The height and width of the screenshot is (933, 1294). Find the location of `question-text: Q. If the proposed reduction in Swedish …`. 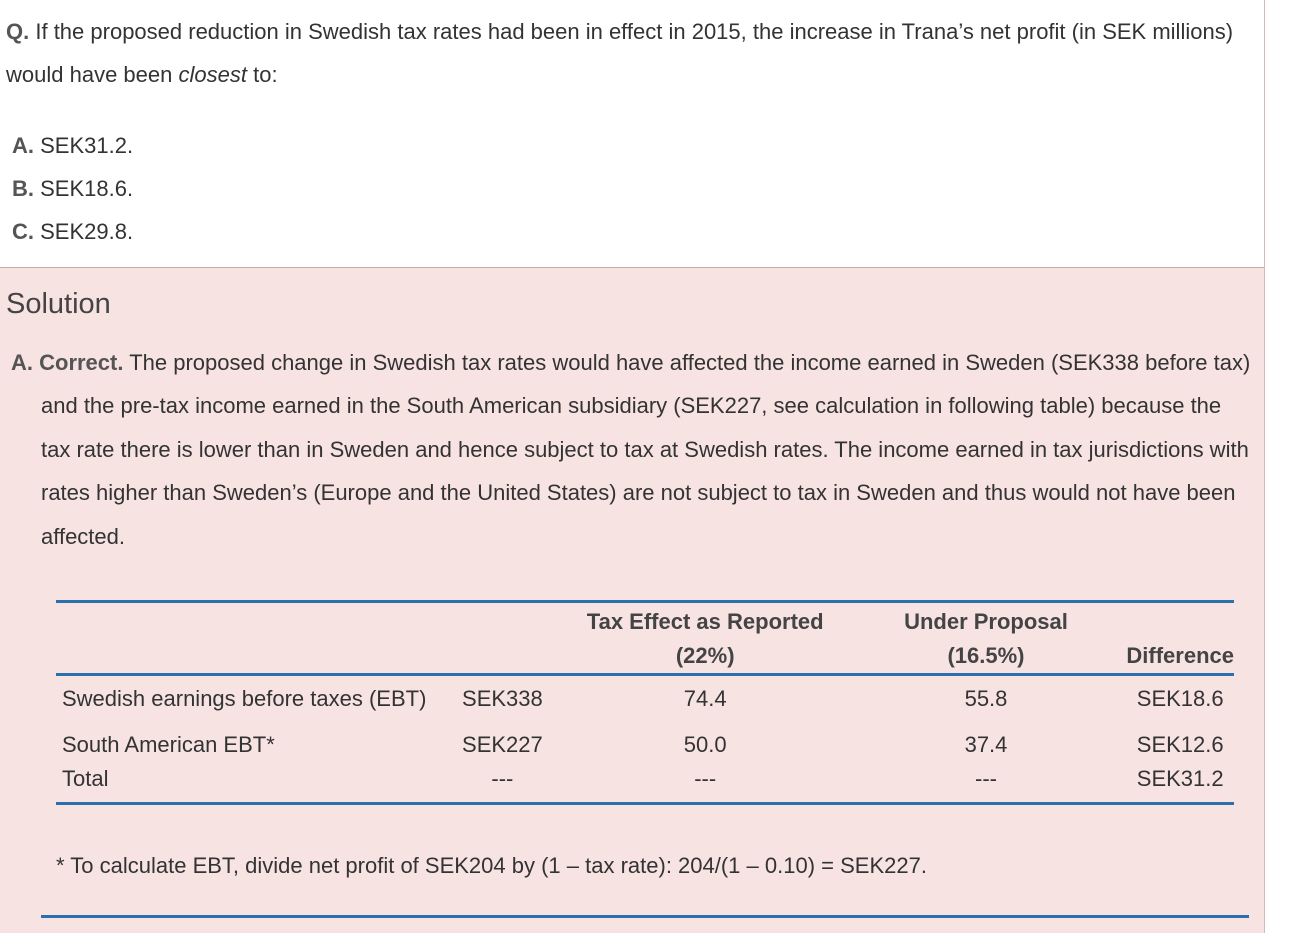

question-text: Q. If the proposed reduction in Swedish … is located at coordinates (626, 53).